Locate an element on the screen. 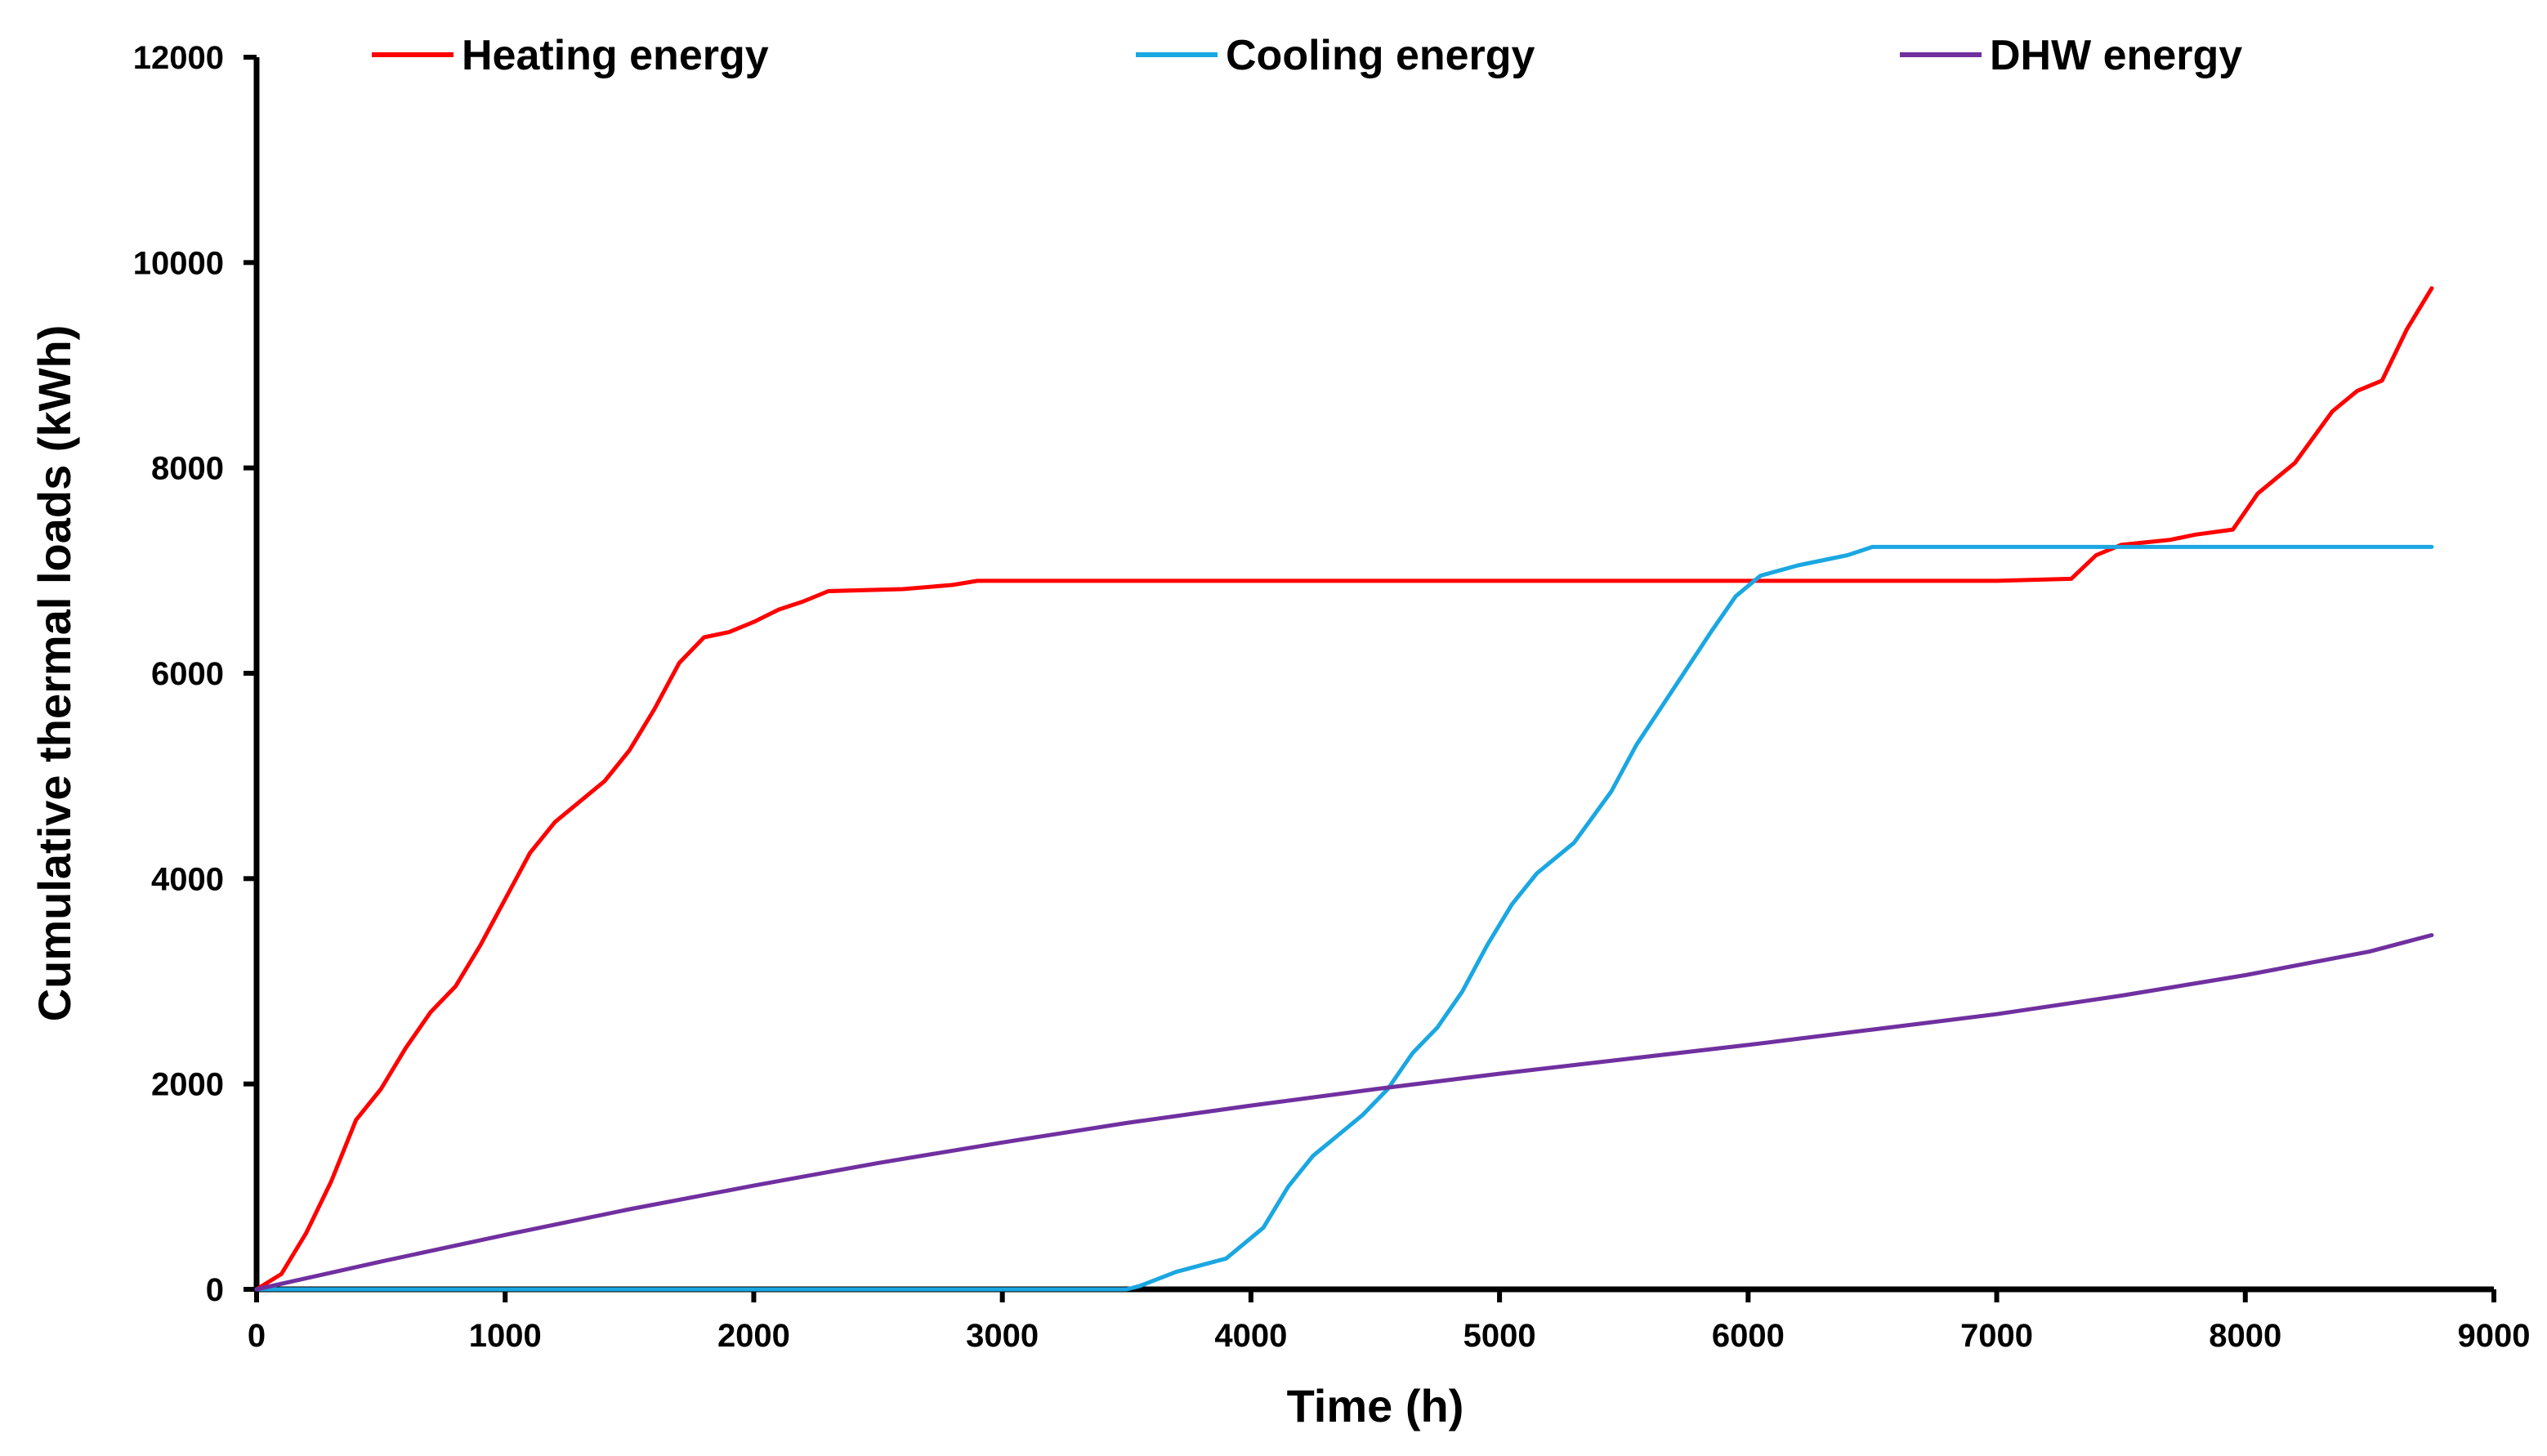  y-tick-label: 2000 is located at coordinates (187, 1085).